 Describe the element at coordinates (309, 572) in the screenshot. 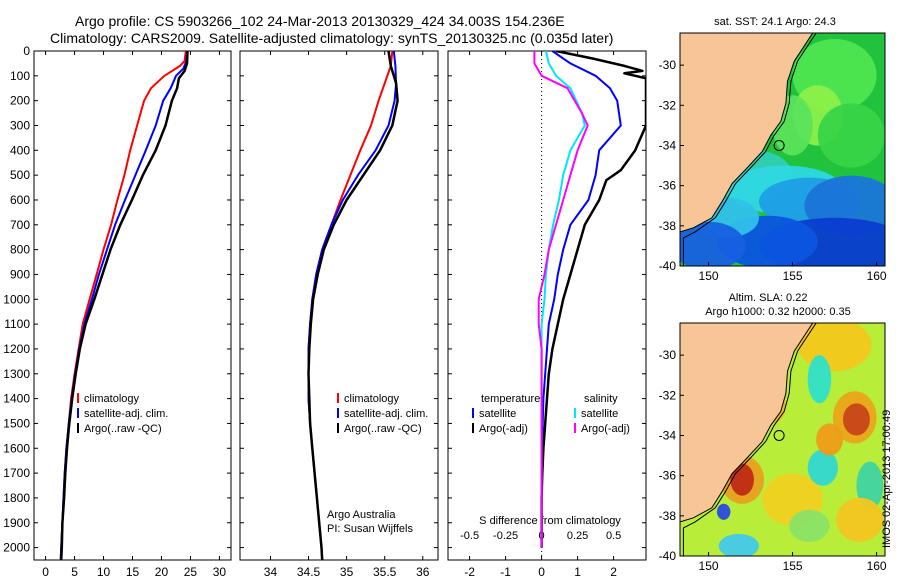

I see `x-tick-label: 34.5` at that location.